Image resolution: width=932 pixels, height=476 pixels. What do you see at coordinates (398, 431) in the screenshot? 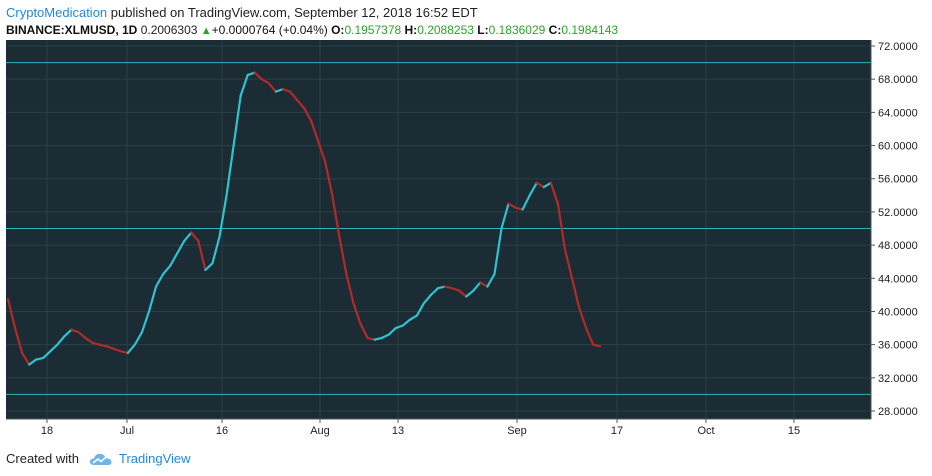
I see `time-axis-label: 13` at bounding box center [398, 431].